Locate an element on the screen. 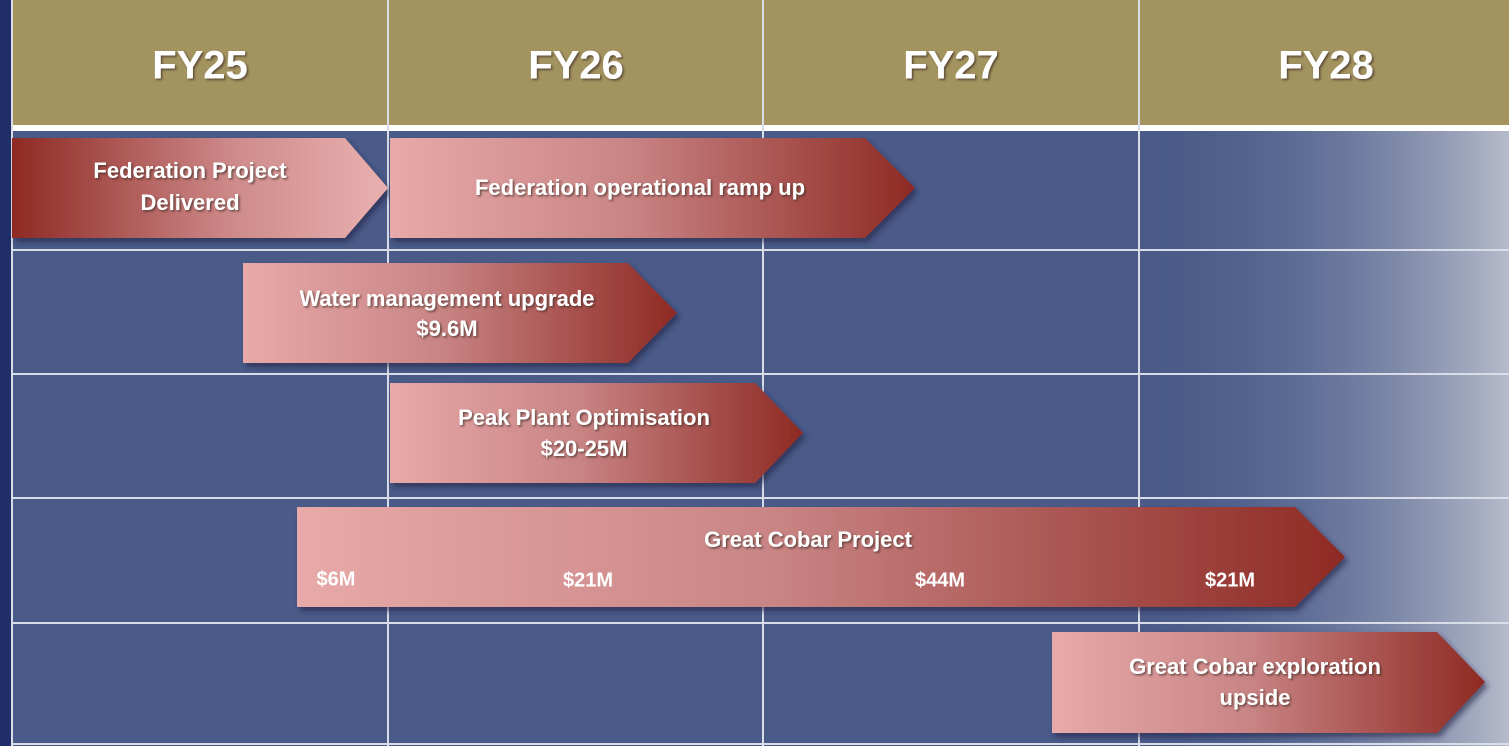 This screenshot has height=746, width=1509. header: FY25 FY26 FY27 FY28 is located at coordinates (763, 66).